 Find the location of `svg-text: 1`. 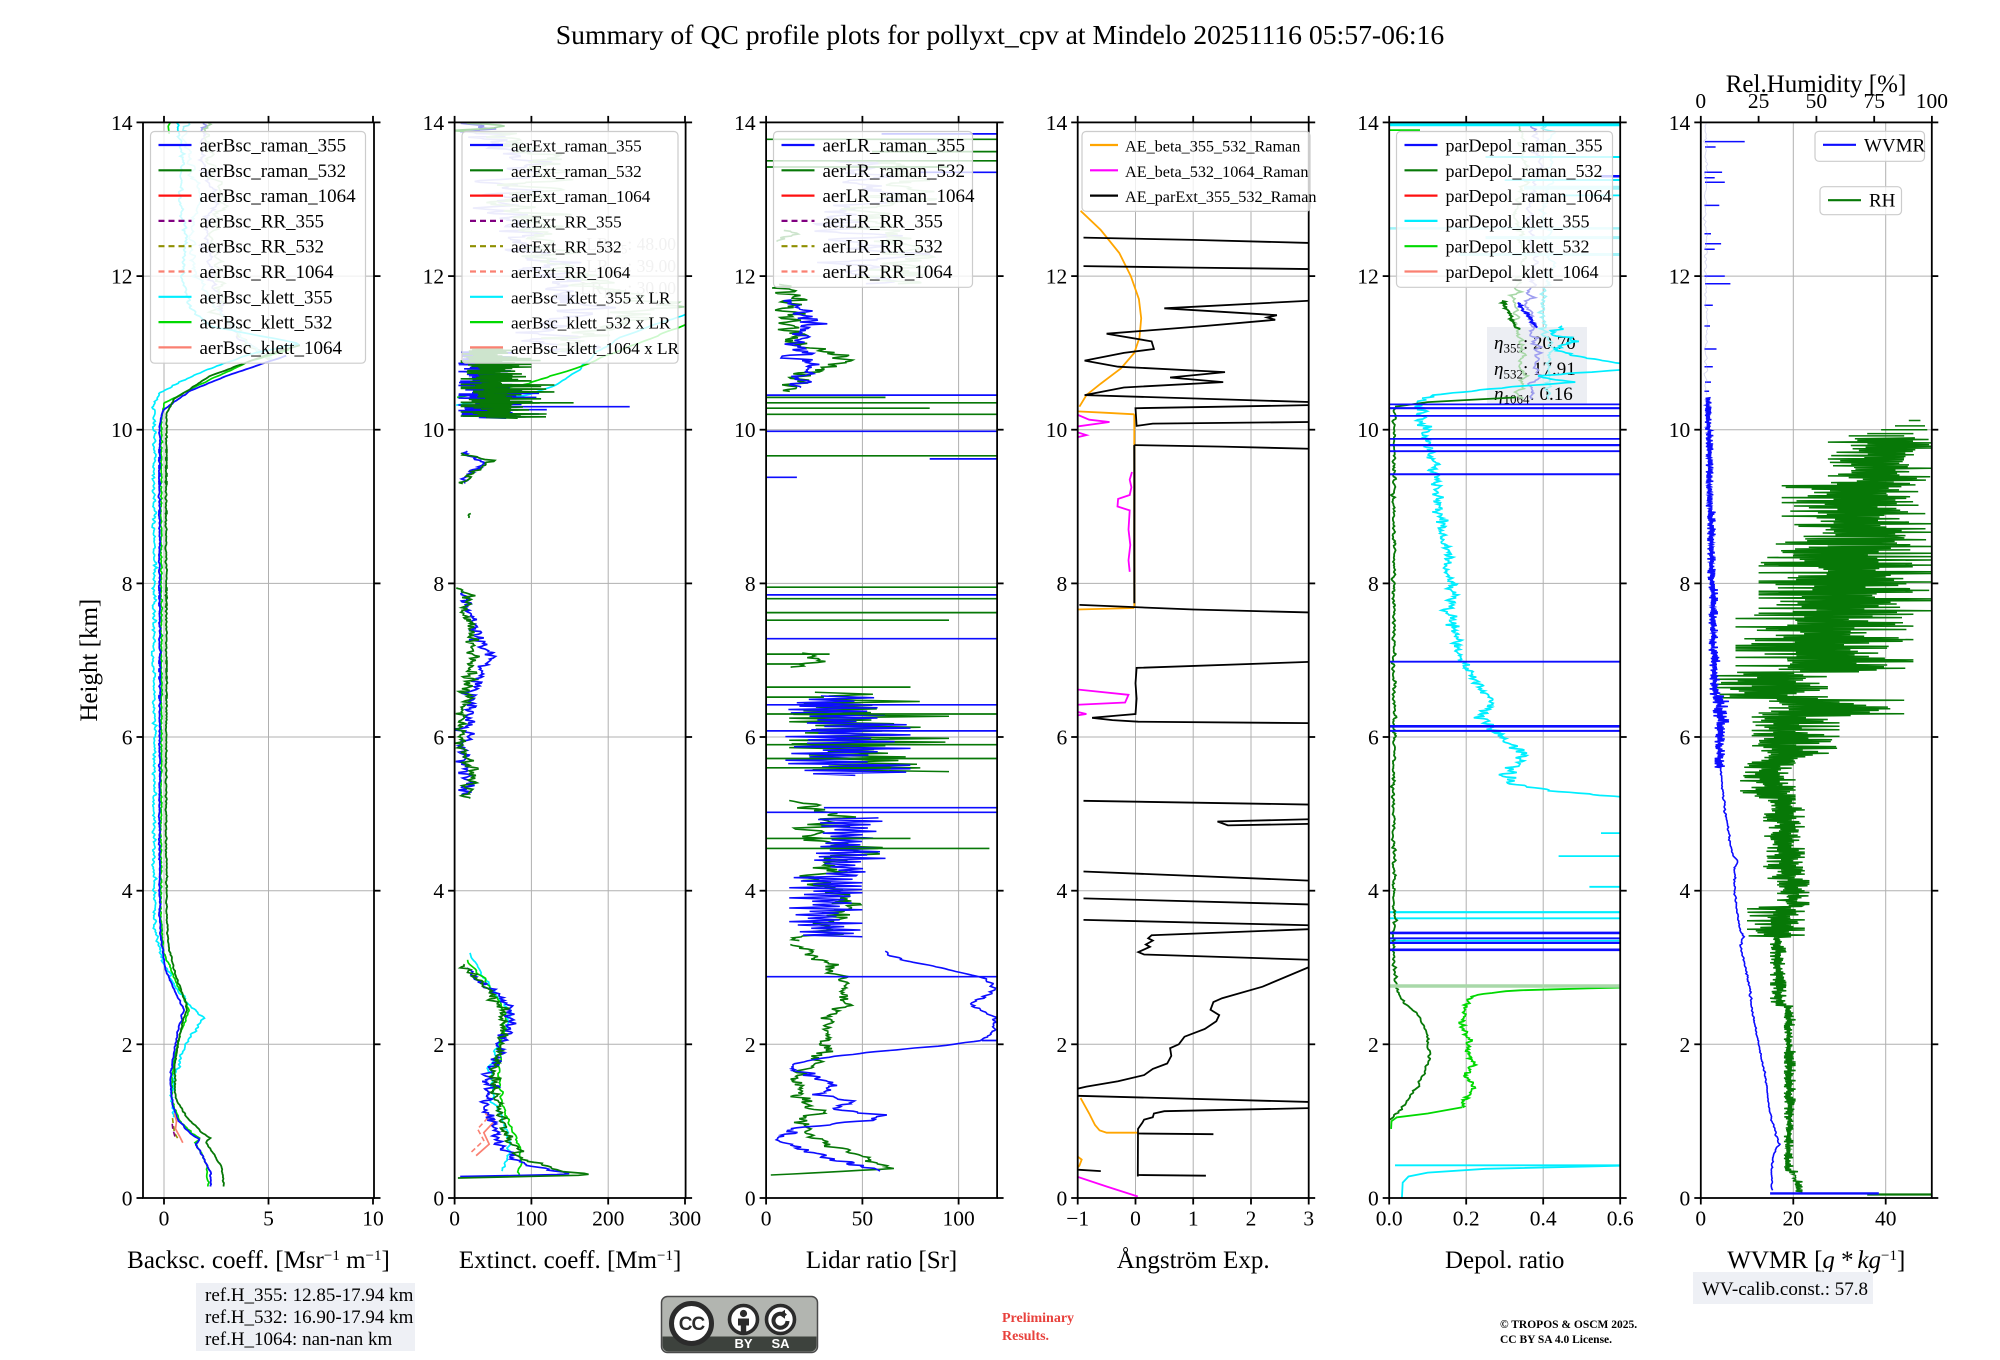

svg-text: 1 is located at coordinates (1193, 1219).